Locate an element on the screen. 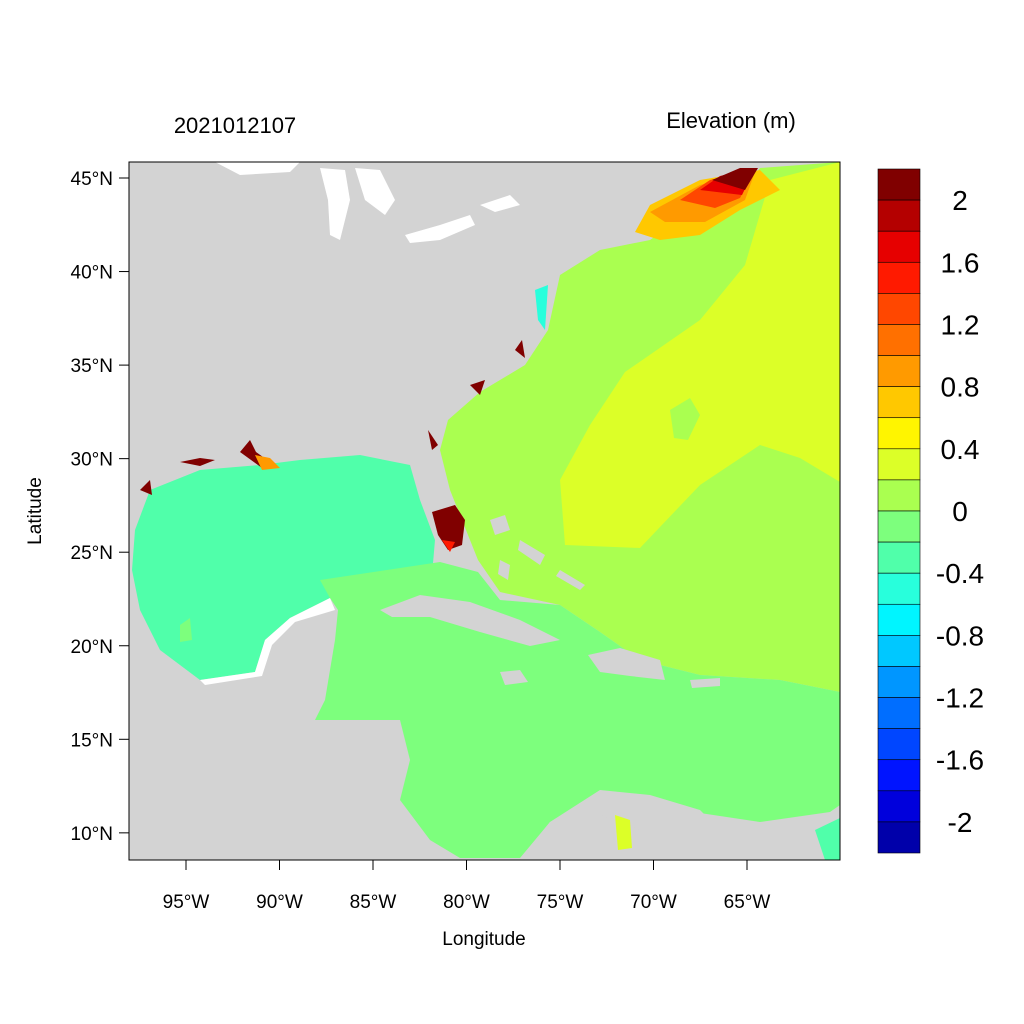 This screenshot has height=1024, width=1024. colorbar-label: -0.4 is located at coordinates (960, 573).